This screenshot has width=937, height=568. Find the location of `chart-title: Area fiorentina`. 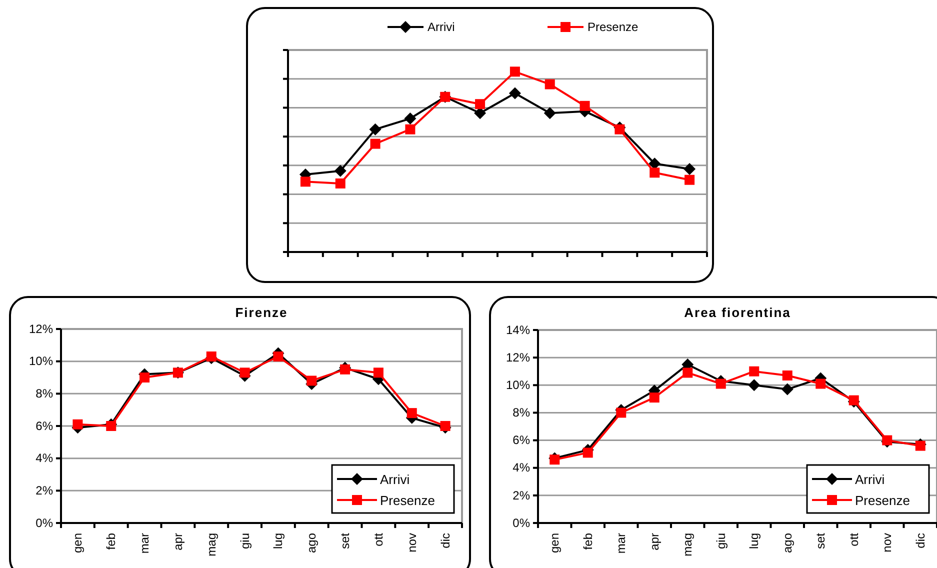

chart-title: Area fiorentina is located at coordinates (737, 312).